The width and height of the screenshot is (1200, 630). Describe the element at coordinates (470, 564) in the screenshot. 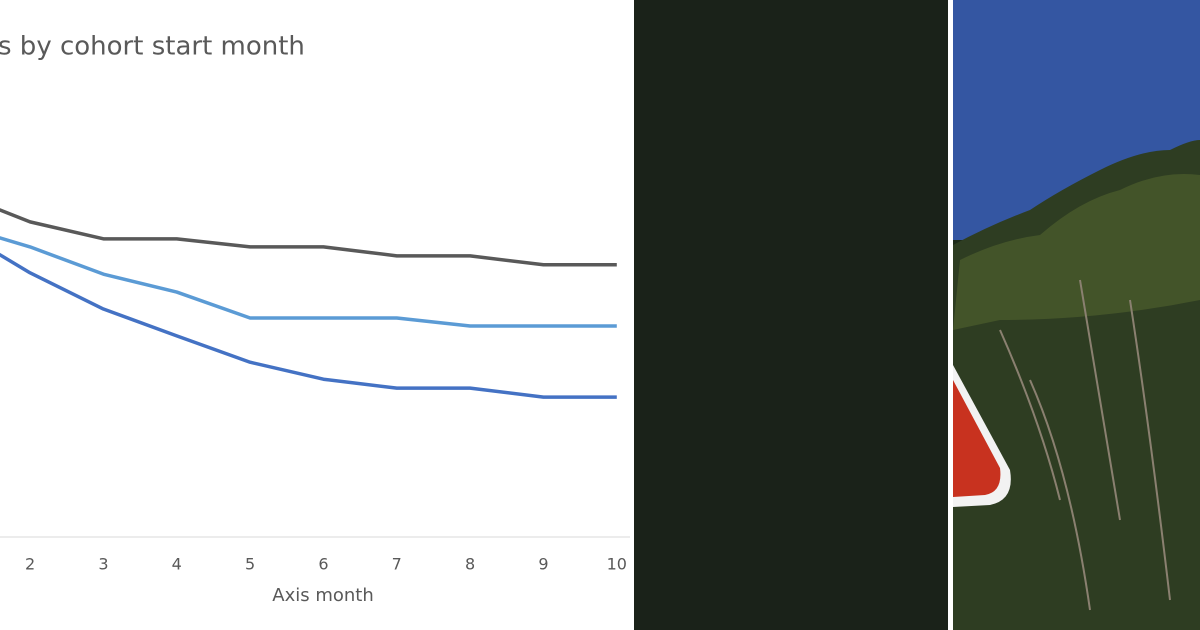

I see `x-tick-label: 8` at that location.